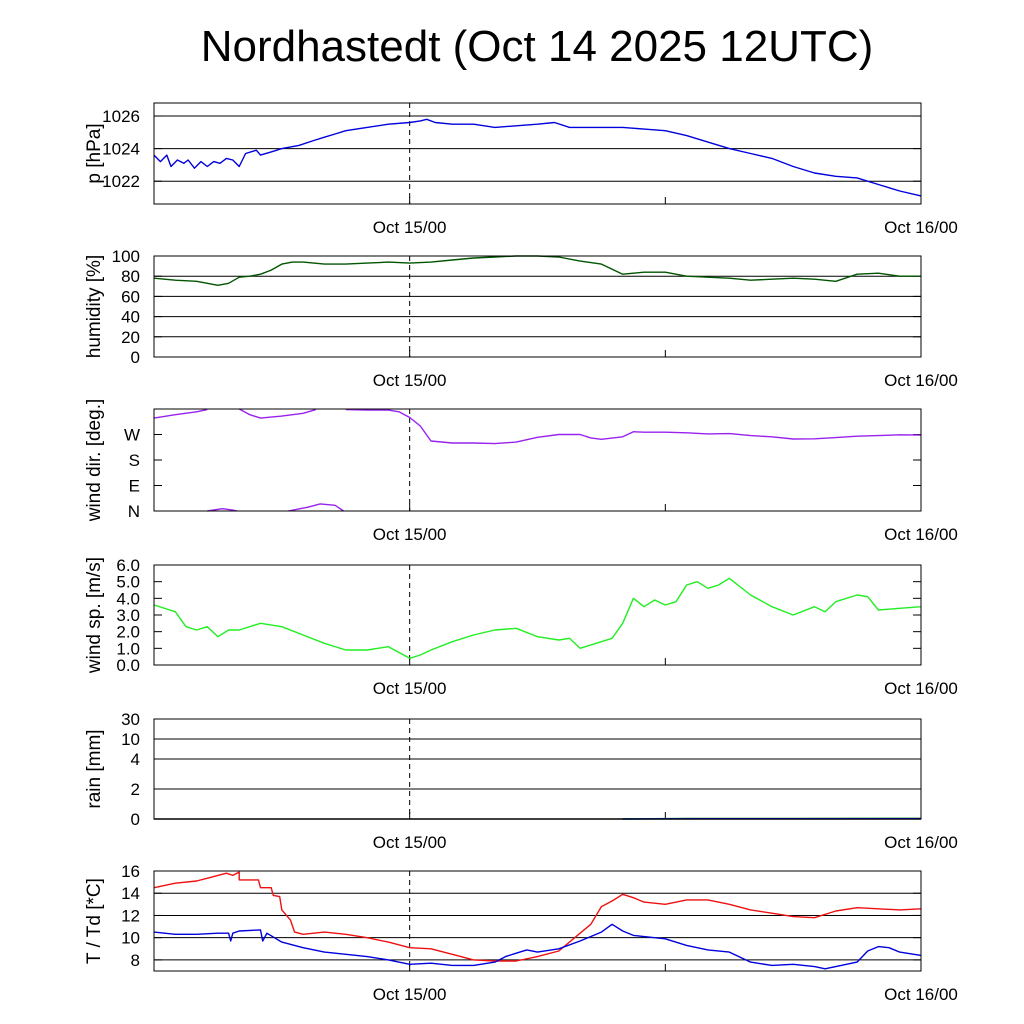  What do you see at coordinates (135, 960) in the screenshot?
I see `temperature-ytick-label: 8` at bounding box center [135, 960].